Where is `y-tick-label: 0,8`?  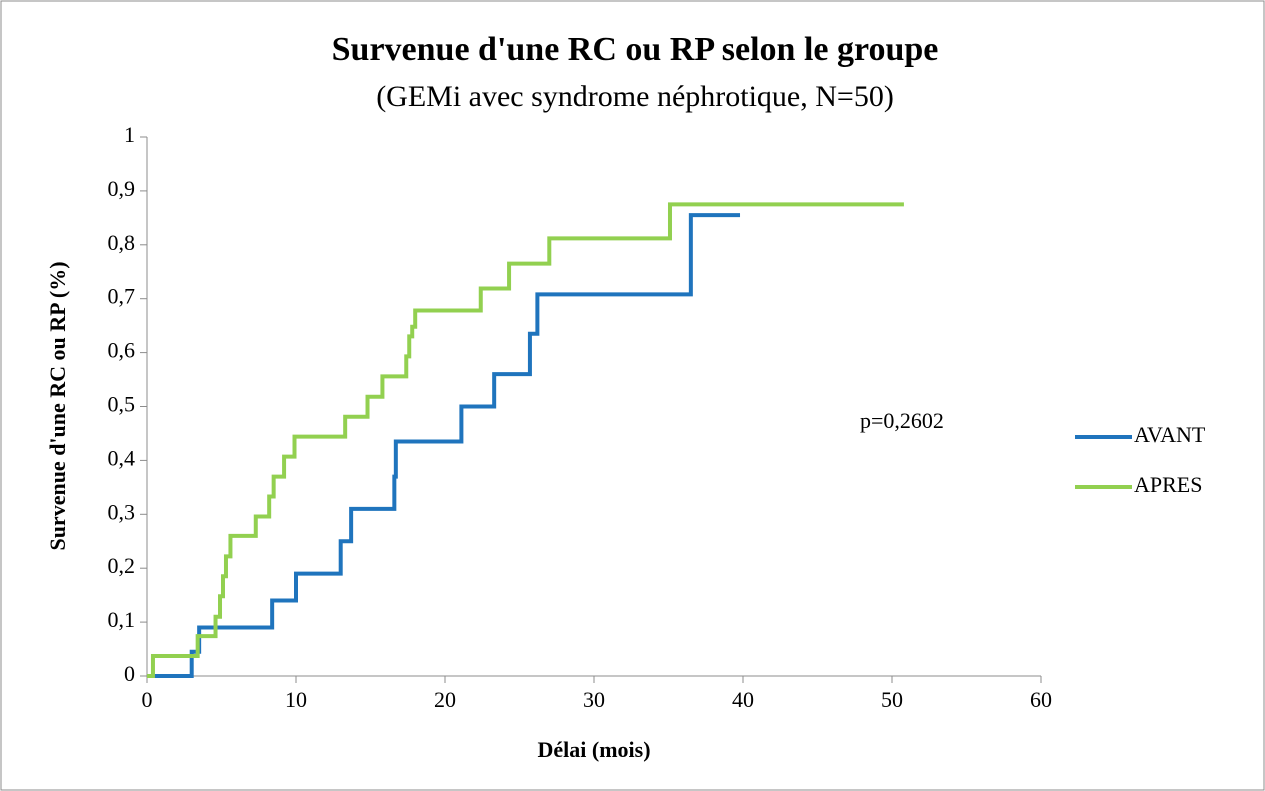 y-tick-label: 0,8 is located at coordinates (122, 242).